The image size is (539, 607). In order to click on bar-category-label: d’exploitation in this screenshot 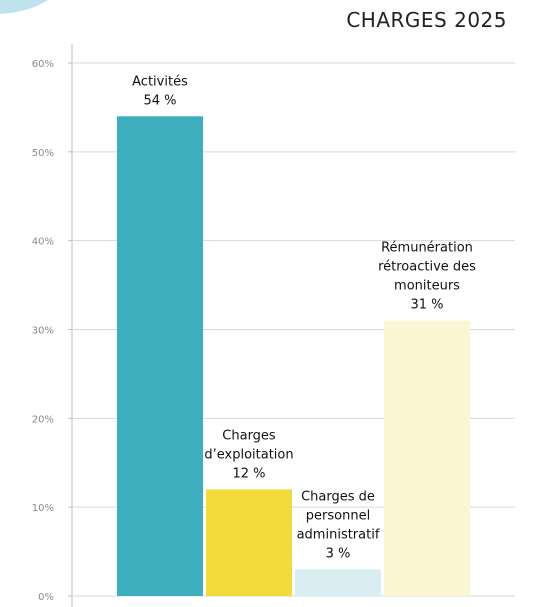, I will do `click(248, 454)`.